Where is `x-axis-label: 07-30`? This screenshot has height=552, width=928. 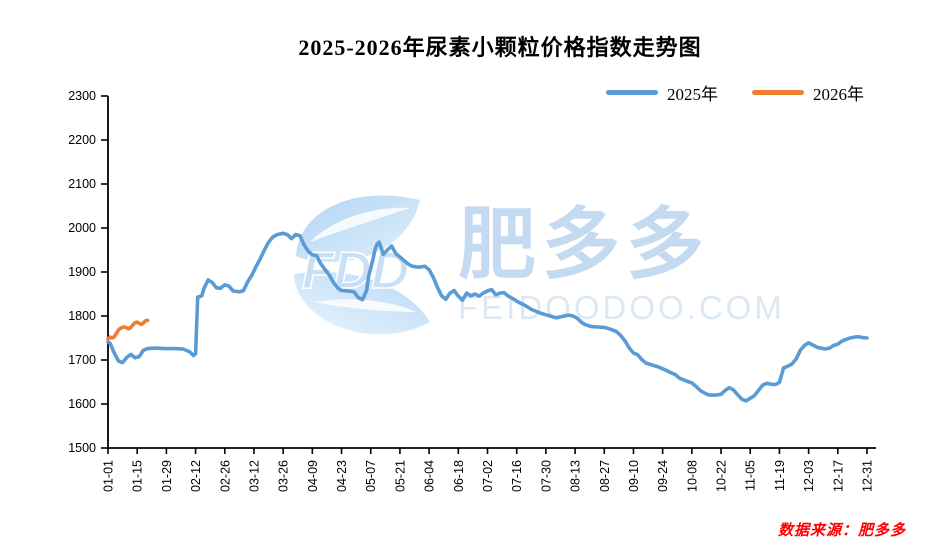 x-axis-label: 07-30 is located at coordinates (546, 476).